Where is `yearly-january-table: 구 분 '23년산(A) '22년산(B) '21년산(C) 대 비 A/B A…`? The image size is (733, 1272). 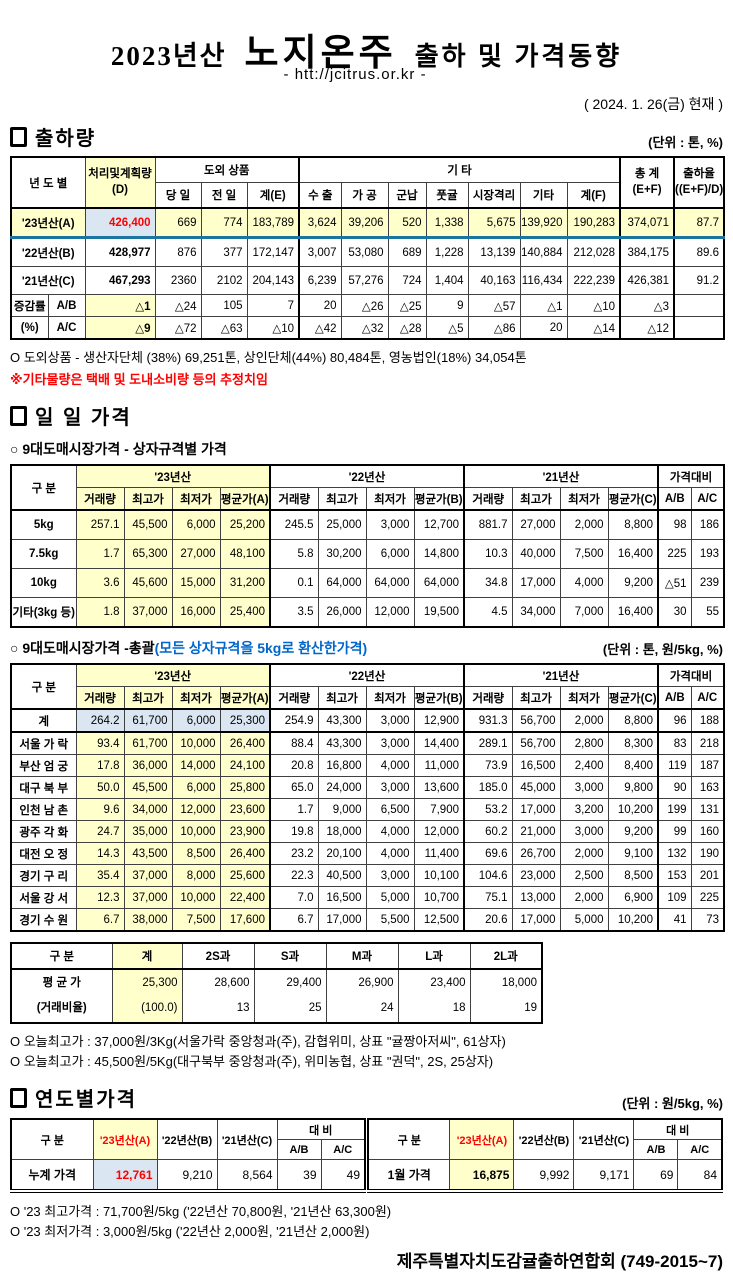
yearly-january-table: 구 분 '23년산(A) '22년산(B) '21년산(C) 대 비 A/B A… is located at coordinates (544, 1155).